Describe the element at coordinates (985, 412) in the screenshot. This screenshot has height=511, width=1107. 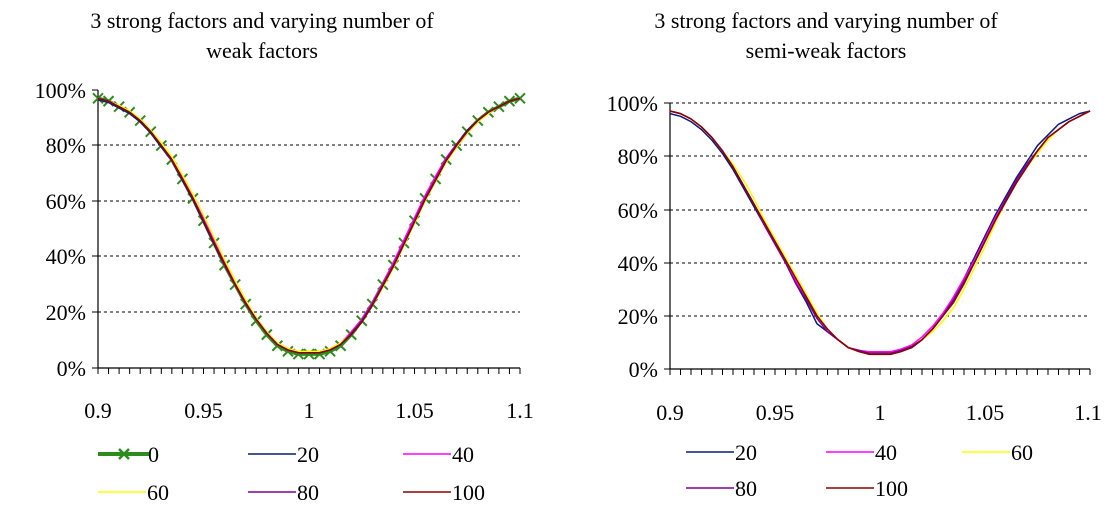
I see `right-x-tick-label: 1.05` at that location.